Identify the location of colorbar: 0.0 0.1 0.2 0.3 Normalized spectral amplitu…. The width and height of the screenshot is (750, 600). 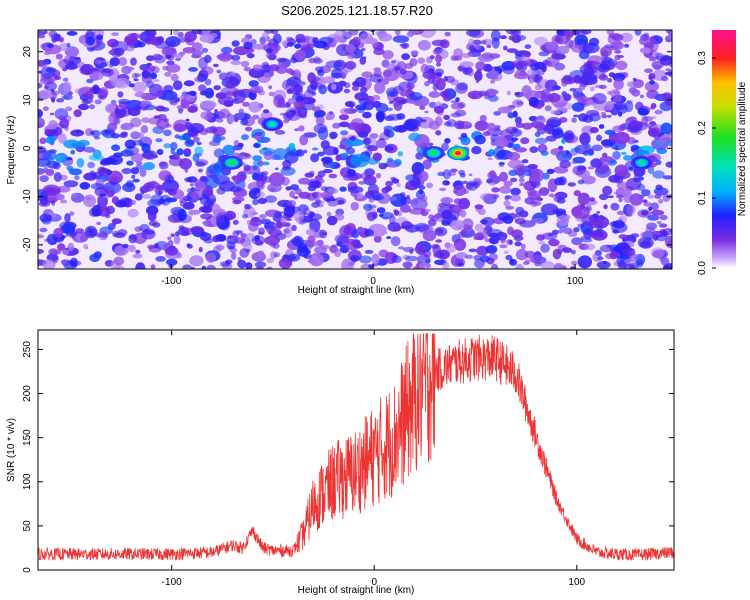
(722, 152).